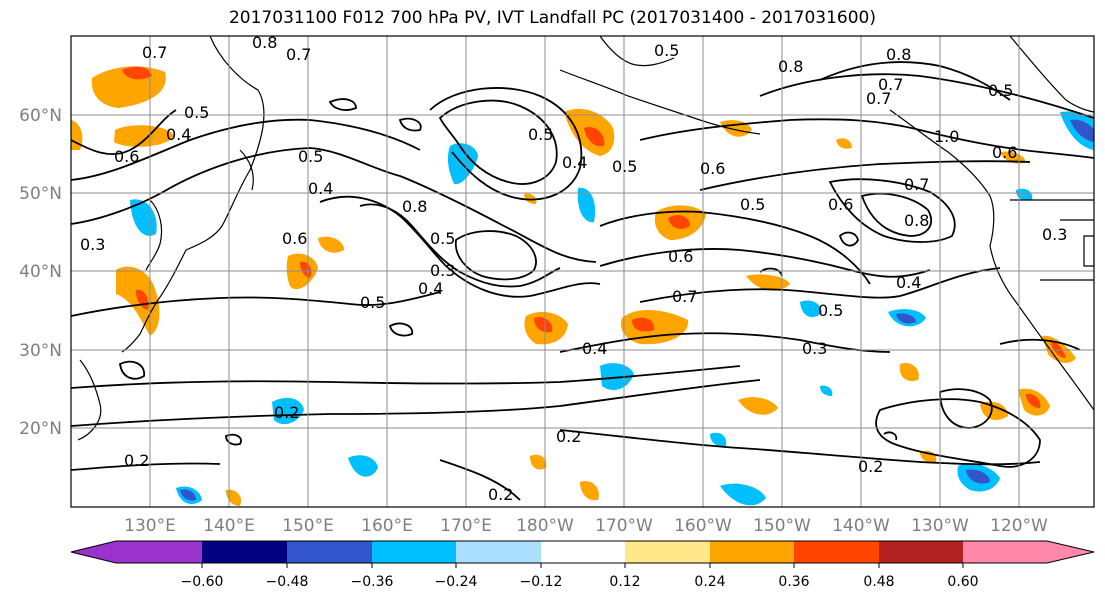  I want to click on latitude-labels: 60°N 50°N 40°N 30°N 20°N, so click(40, 272).